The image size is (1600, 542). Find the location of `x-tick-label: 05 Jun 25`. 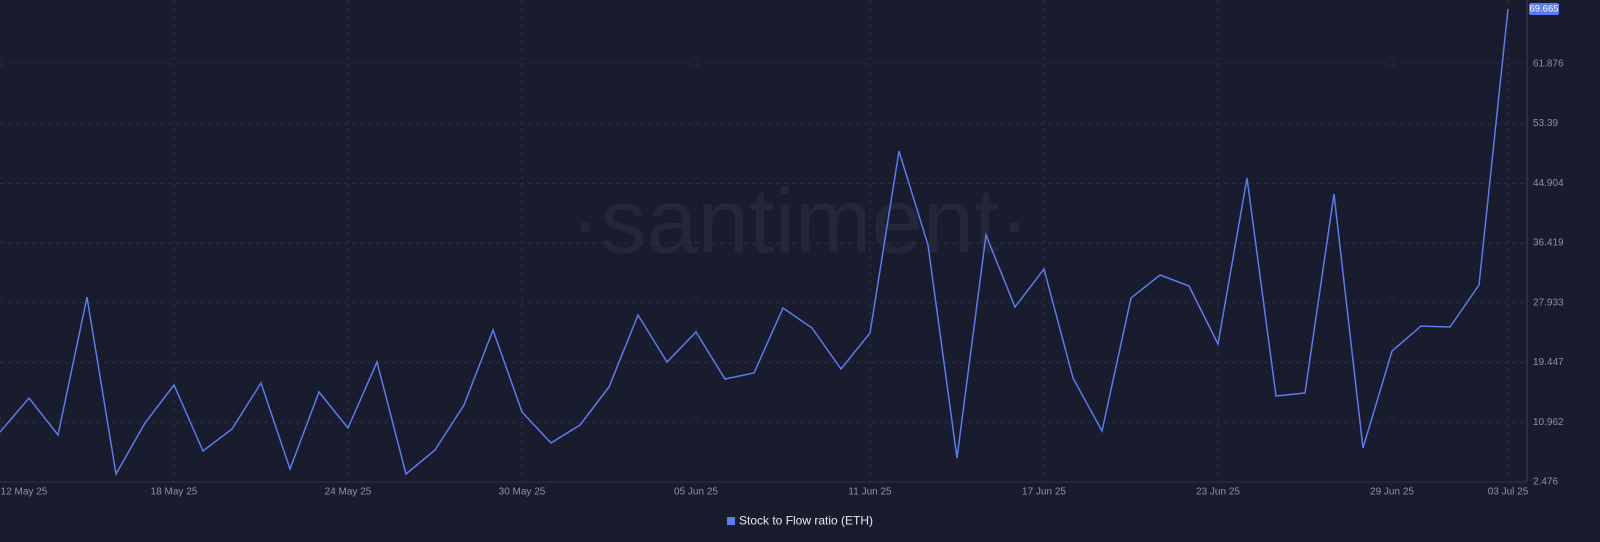

x-tick-label: 05 Jun 25 is located at coordinates (696, 492).